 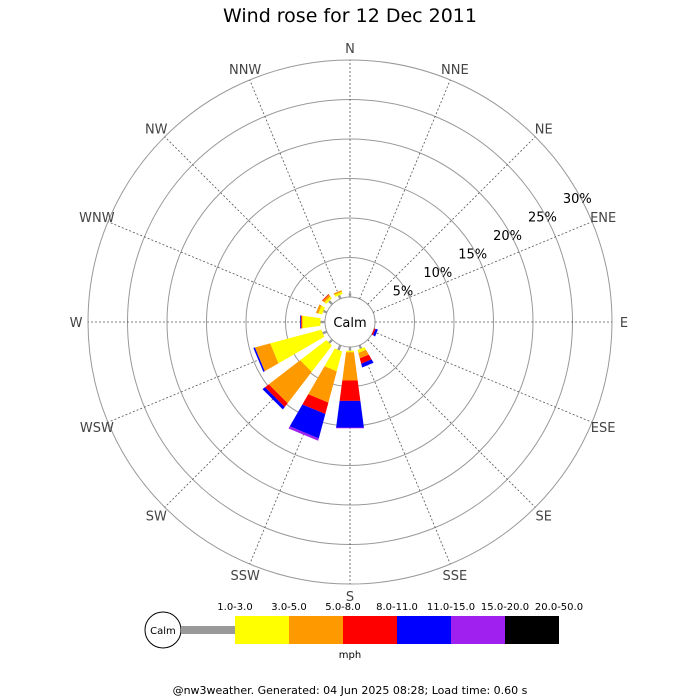 I want to click on direction-label-ene: ENE, so click(x=603, y=218).